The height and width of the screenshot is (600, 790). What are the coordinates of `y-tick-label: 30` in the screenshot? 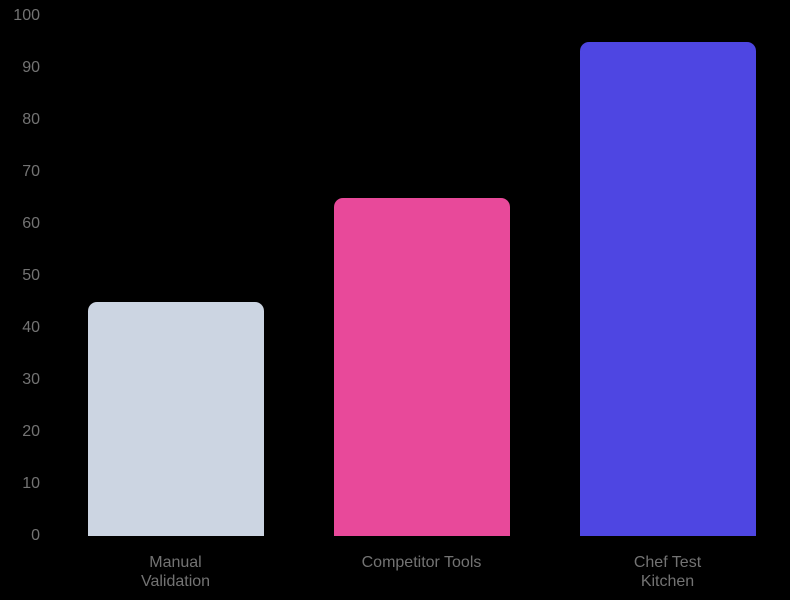 It's located at (31, 379).